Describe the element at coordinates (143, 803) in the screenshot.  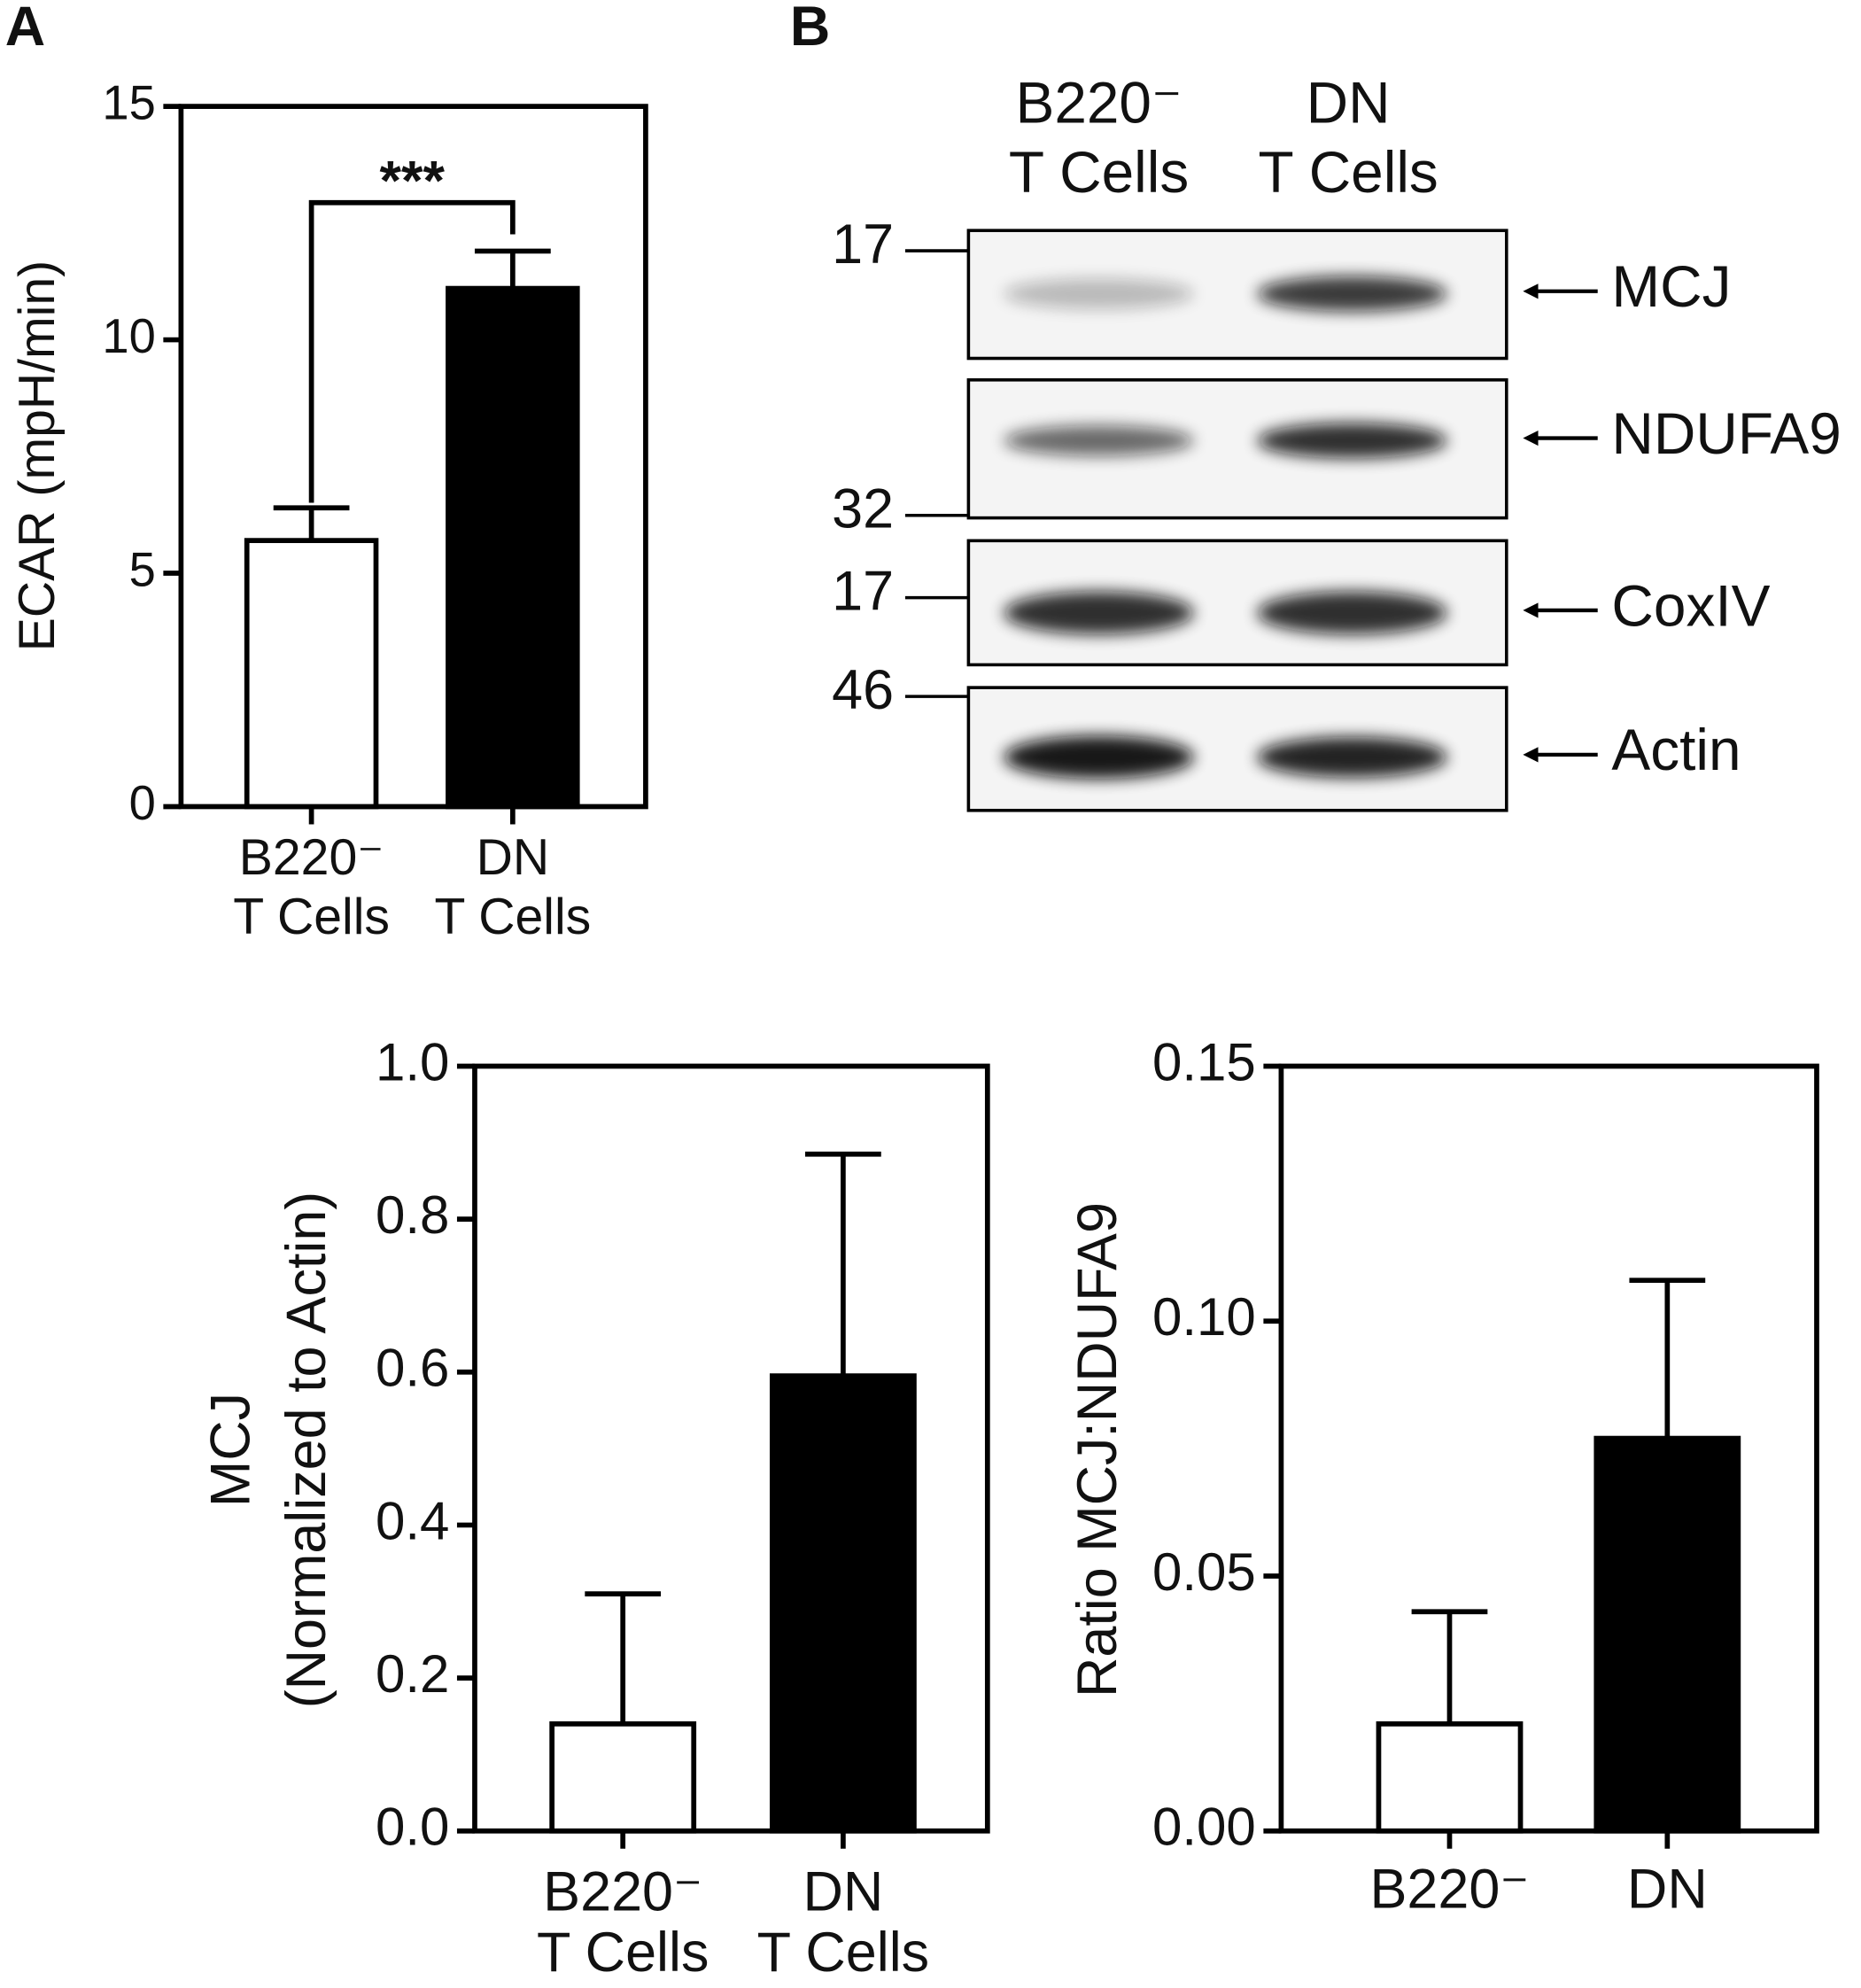
I see `y-tick-label: 0` at that location.